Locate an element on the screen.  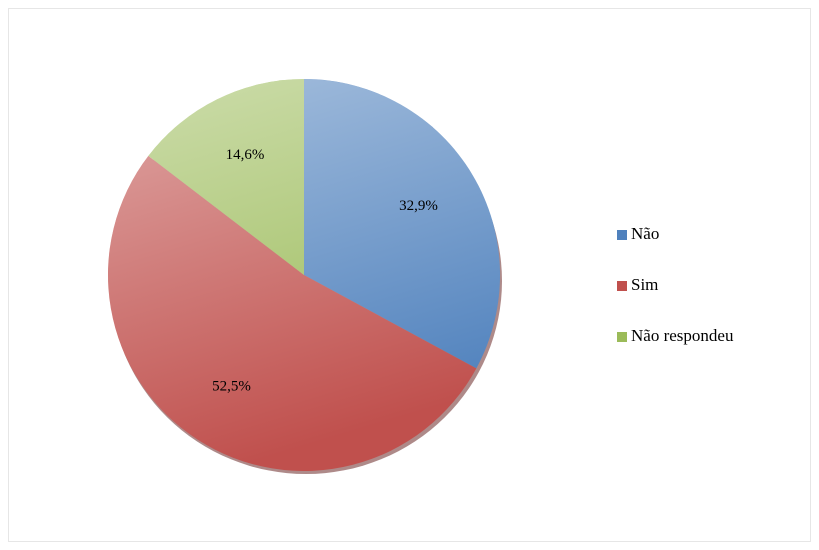
data-label: 52,5% is located at coordinates (231, 386).